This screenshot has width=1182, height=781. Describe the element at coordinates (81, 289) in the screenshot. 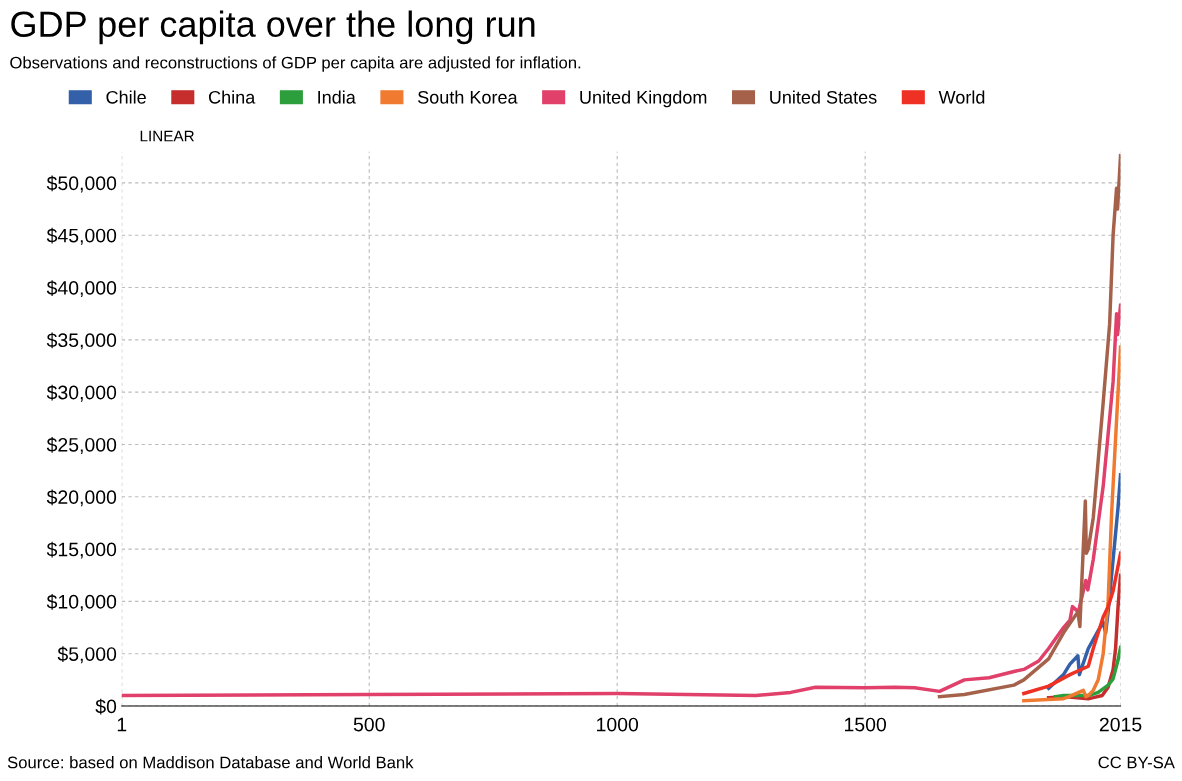

I see `y-tick-label: $40,000` at that location.